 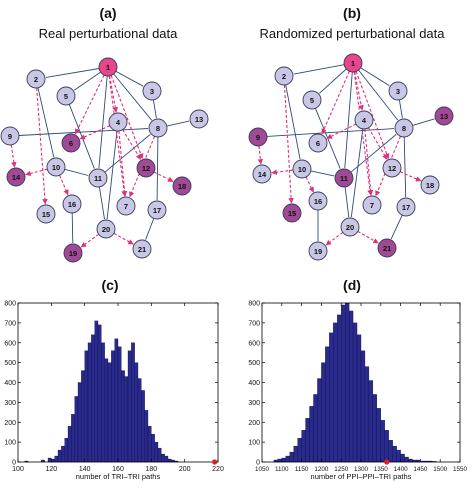 What do you see at coordinates (18, 469) in the screenshot?
I see `x-tick-label: 100` at bounding box center [18, 469].